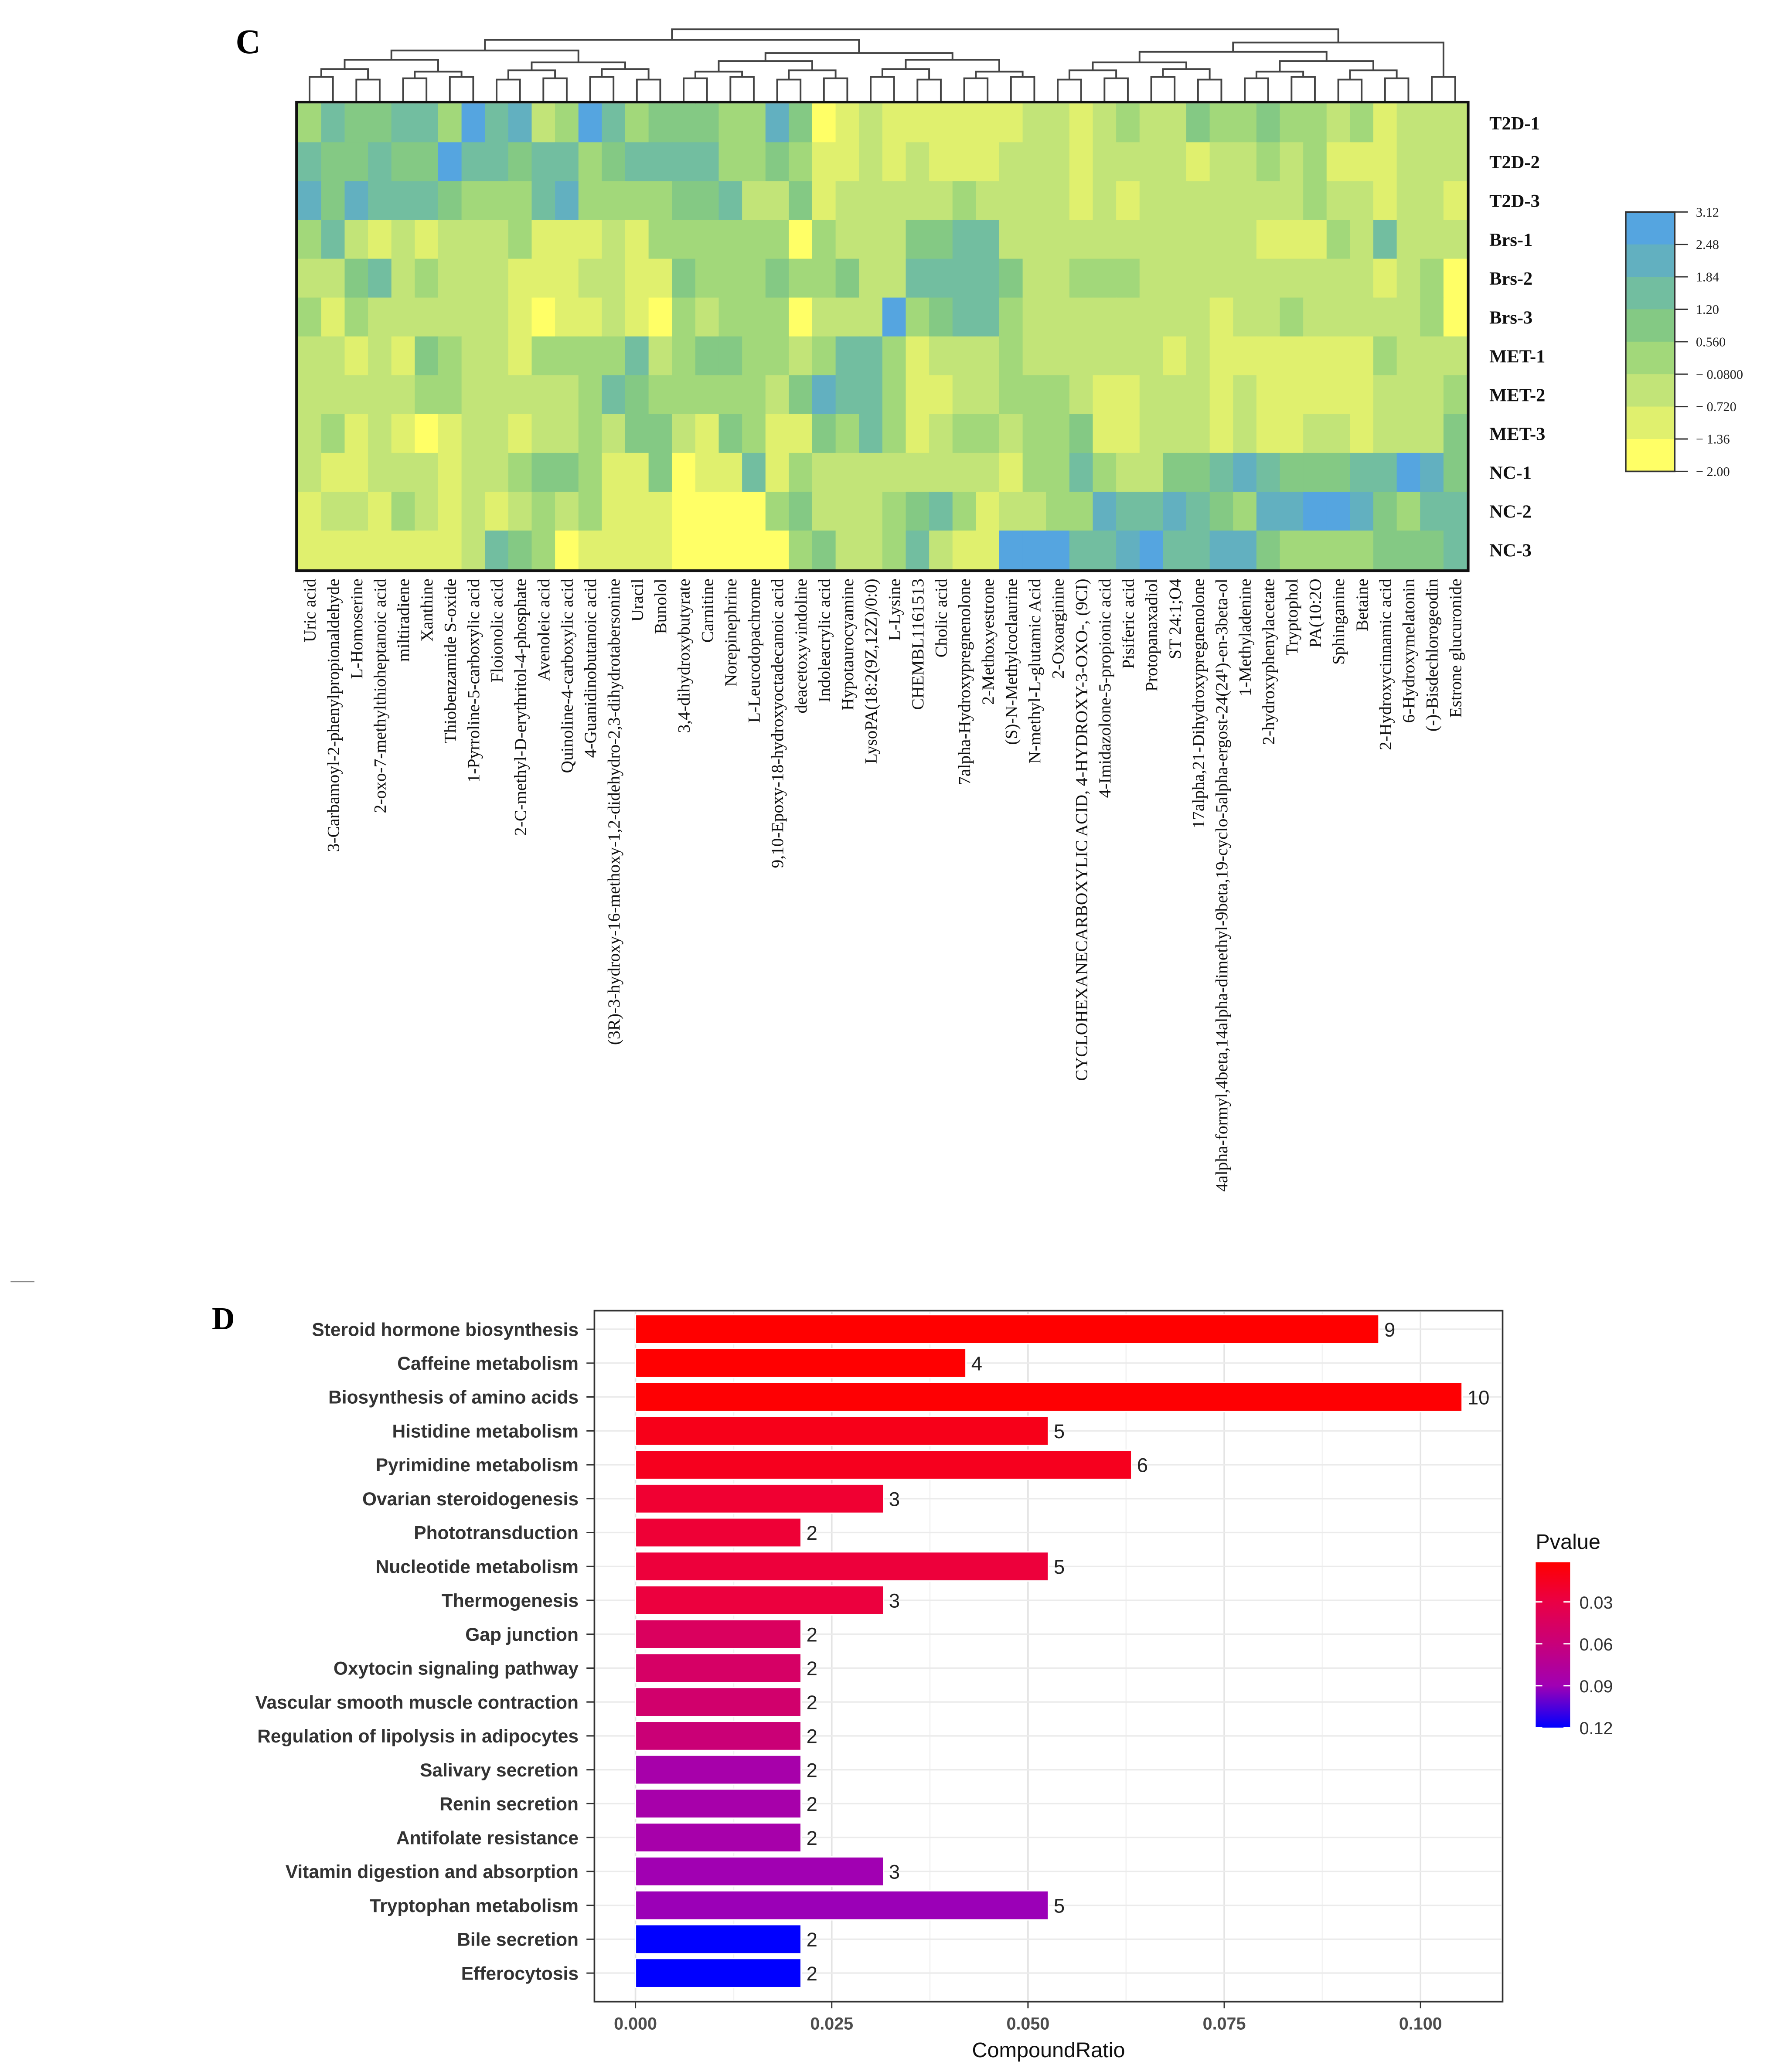  I want to click on row-label: MET-1, so click(1517, 356).